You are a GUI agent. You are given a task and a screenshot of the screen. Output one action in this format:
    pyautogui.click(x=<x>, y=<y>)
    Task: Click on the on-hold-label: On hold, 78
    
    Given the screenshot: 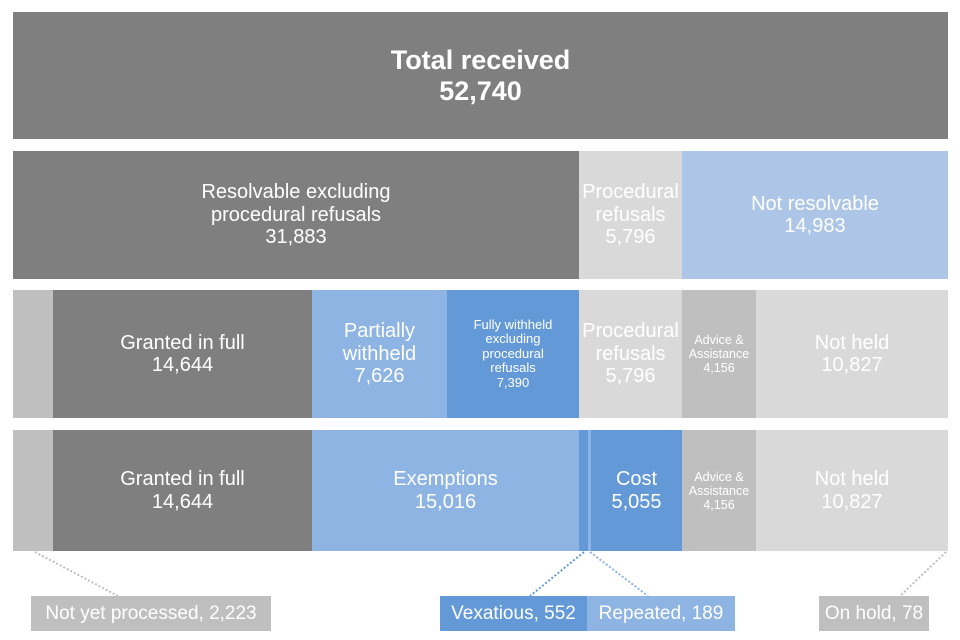 What is the action you would take?
    pyautogui.click(x=874, y=613)
    